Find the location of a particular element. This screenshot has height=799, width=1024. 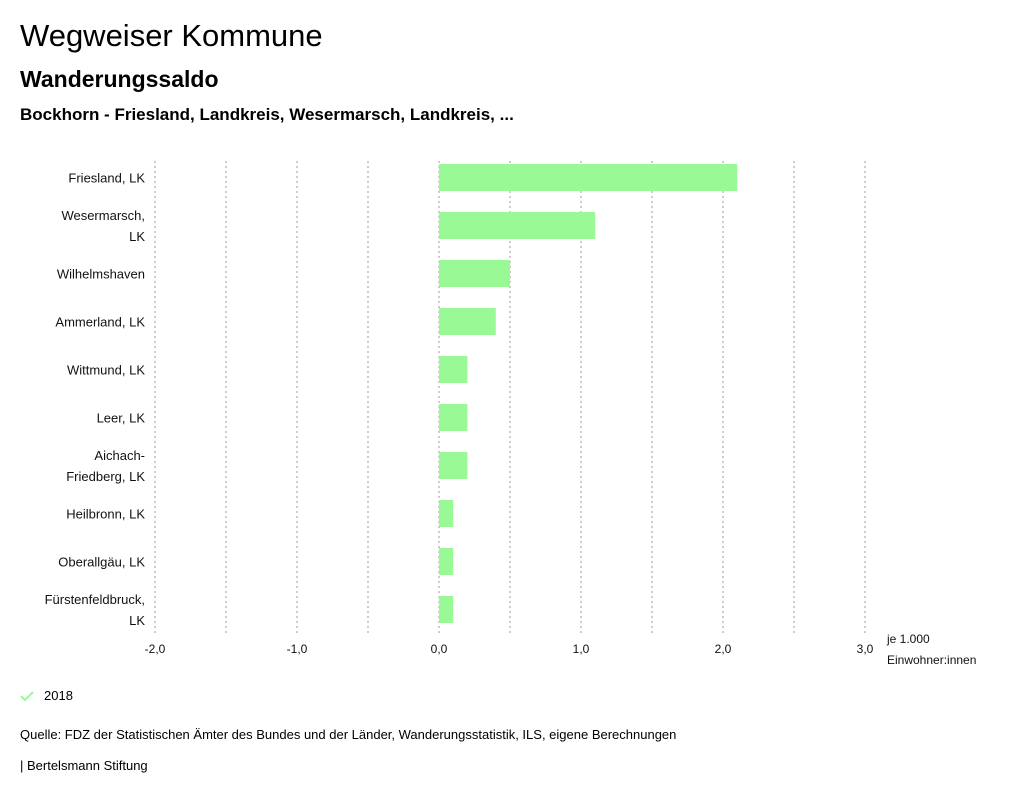

x-tick-label: 3,0 is located at coordinates (865, 649).